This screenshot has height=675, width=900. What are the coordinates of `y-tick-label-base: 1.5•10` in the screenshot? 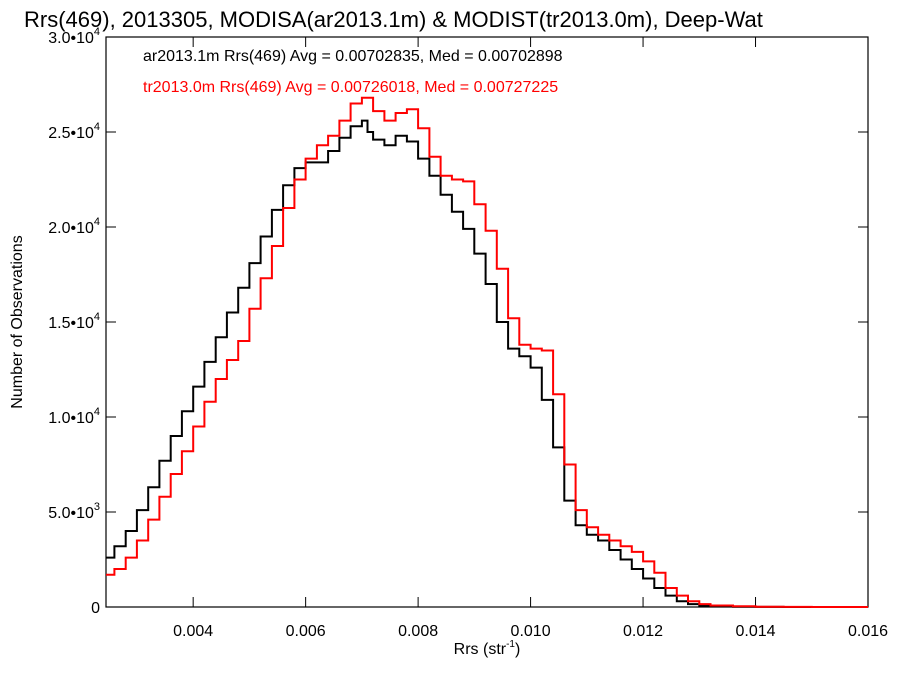 It's located at (71, 323).